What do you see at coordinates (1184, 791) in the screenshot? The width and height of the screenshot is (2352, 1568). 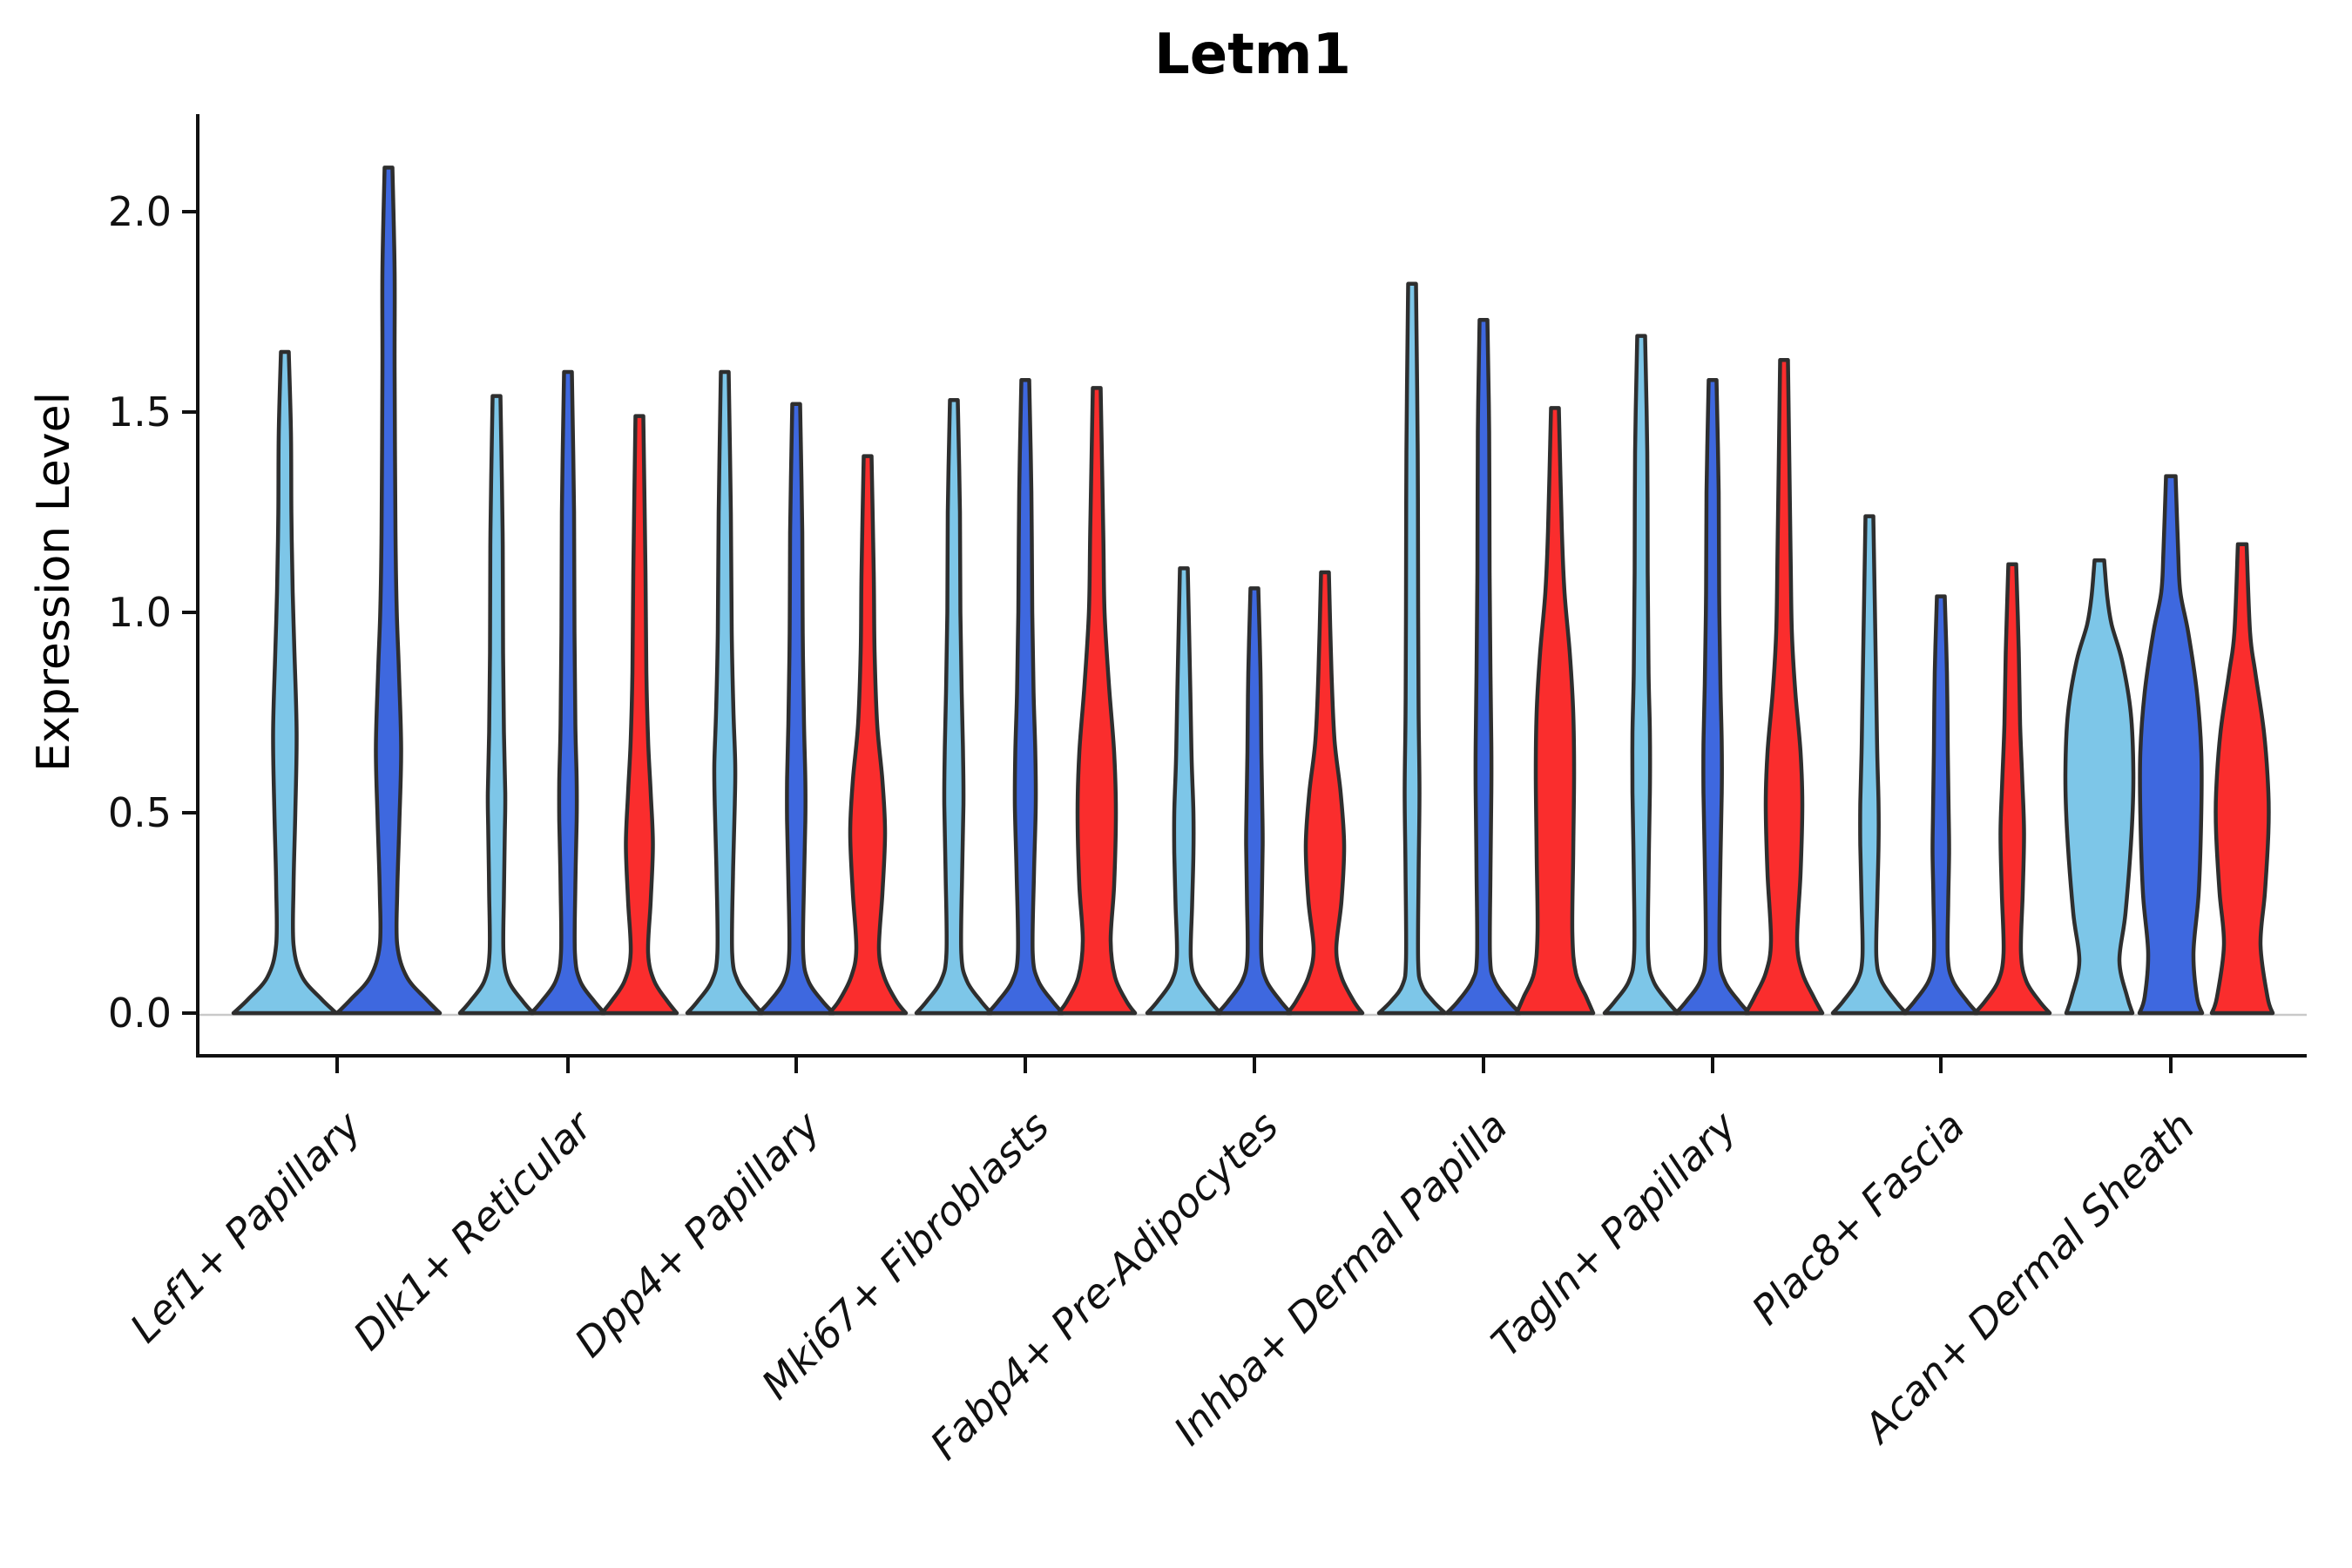 I see `violin-group5-series1` at bounding box center [1184, 791].